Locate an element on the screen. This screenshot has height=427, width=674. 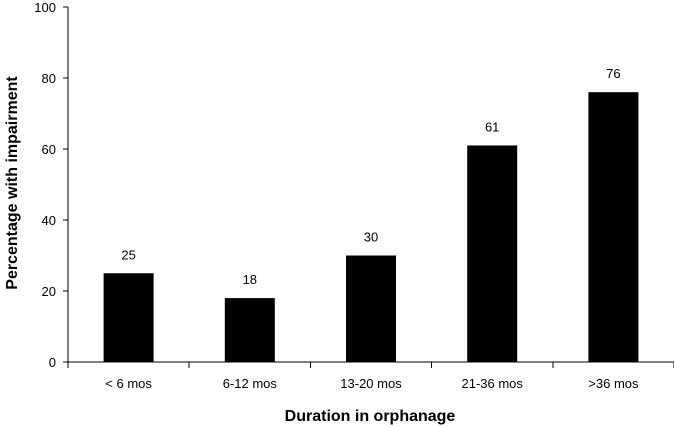
bar-value-label: 76 is located at coordinates (613, 73).